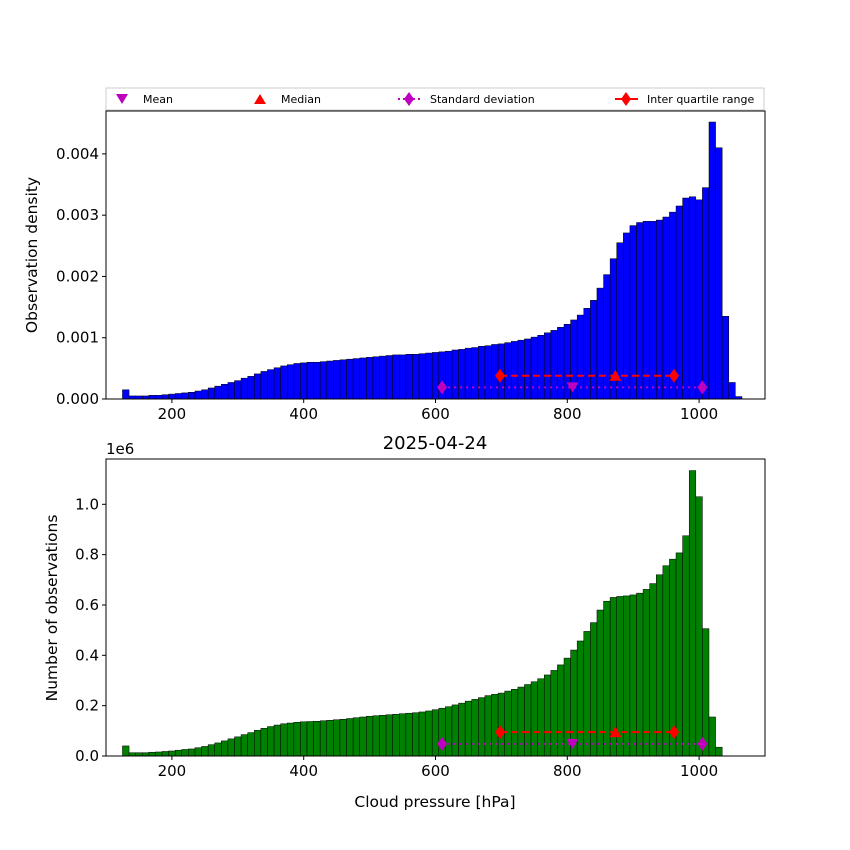 The height and width of the screenshot is (850, 850). I want to click on top-iqr-low-marker, so click(500, 375).